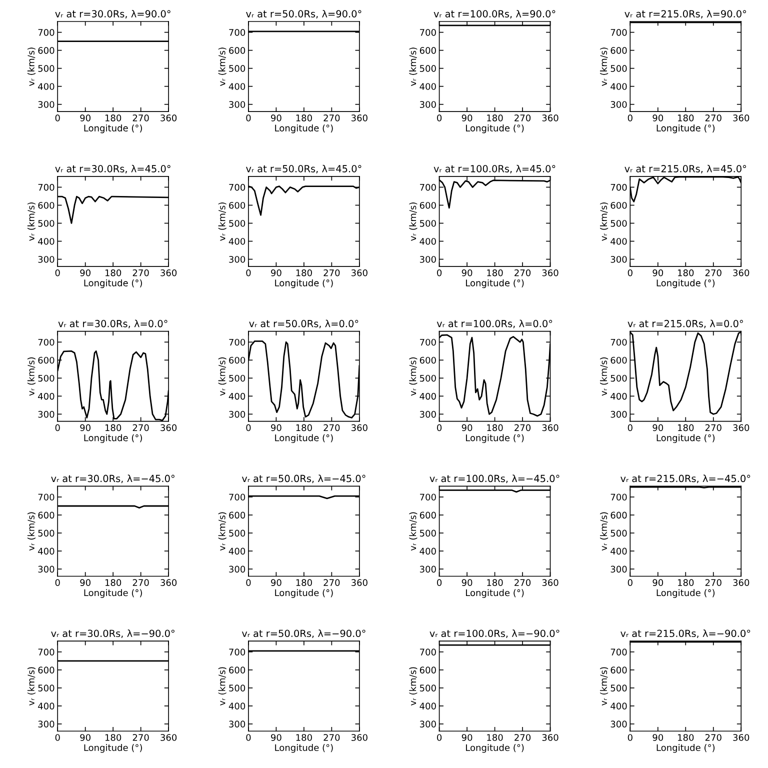  What do you see at coordinates (303, 324) in the screenshot?
I see `chart-title: vᵣ at r=50.0Rs, λ=0.0°` at bounding box center [303, 324].